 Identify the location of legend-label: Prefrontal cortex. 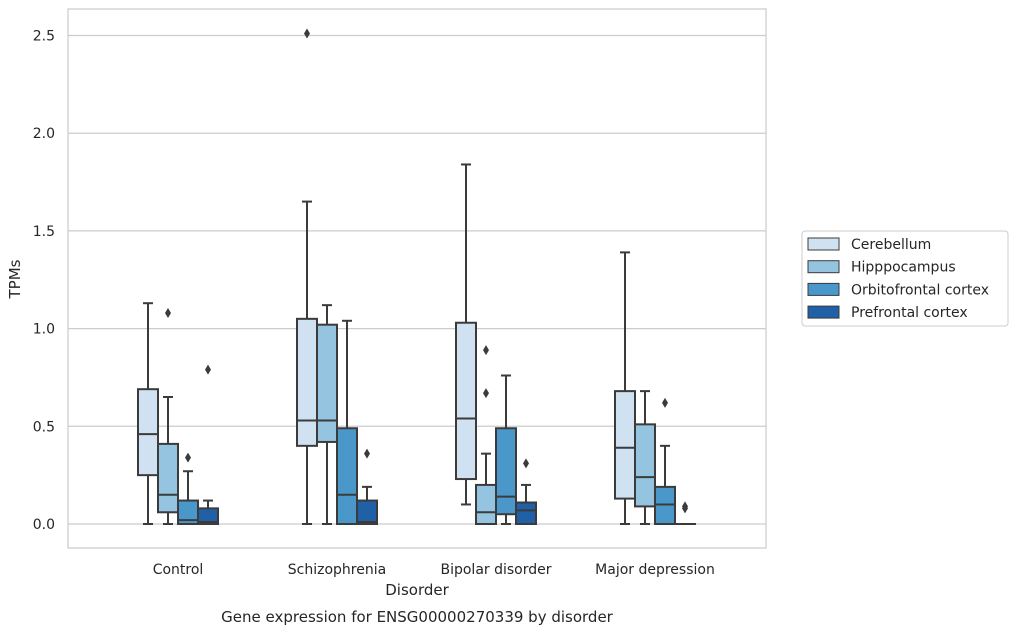
(909, 313).